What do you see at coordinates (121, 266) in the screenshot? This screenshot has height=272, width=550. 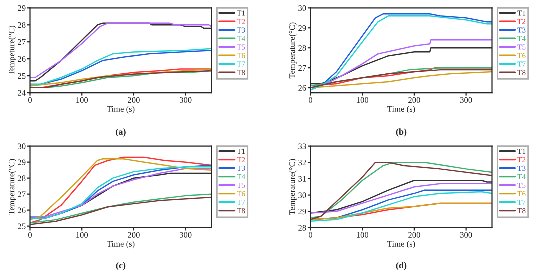 I see `text: (c)` at bounding box center [121, 266].